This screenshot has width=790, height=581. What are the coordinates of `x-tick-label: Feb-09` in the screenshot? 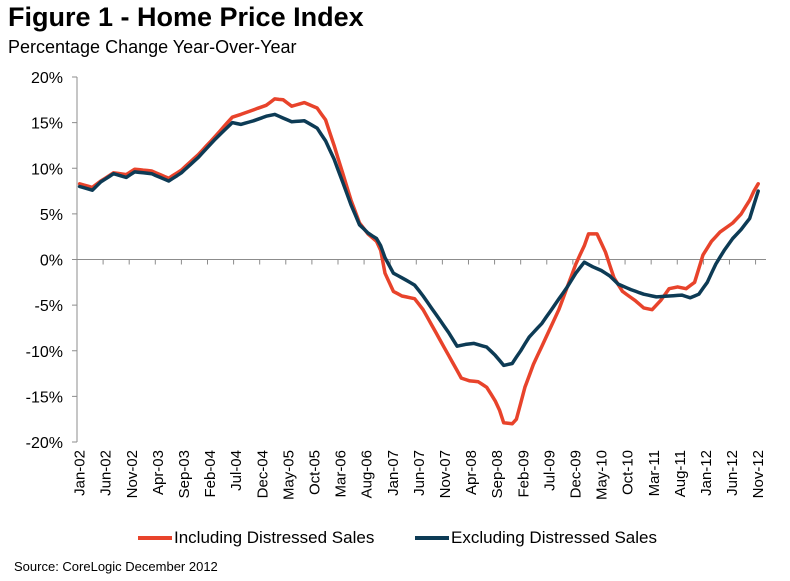 It's located at (523, 474).